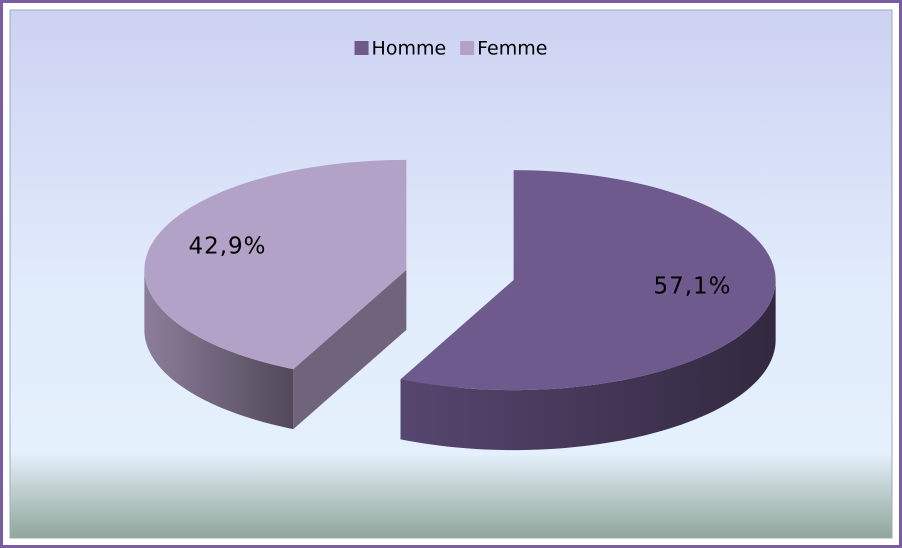  What do you see at coordinates (450, 49) in the screenshot?
I see `legend: Homme Femme` at bounding box center [450, 49].